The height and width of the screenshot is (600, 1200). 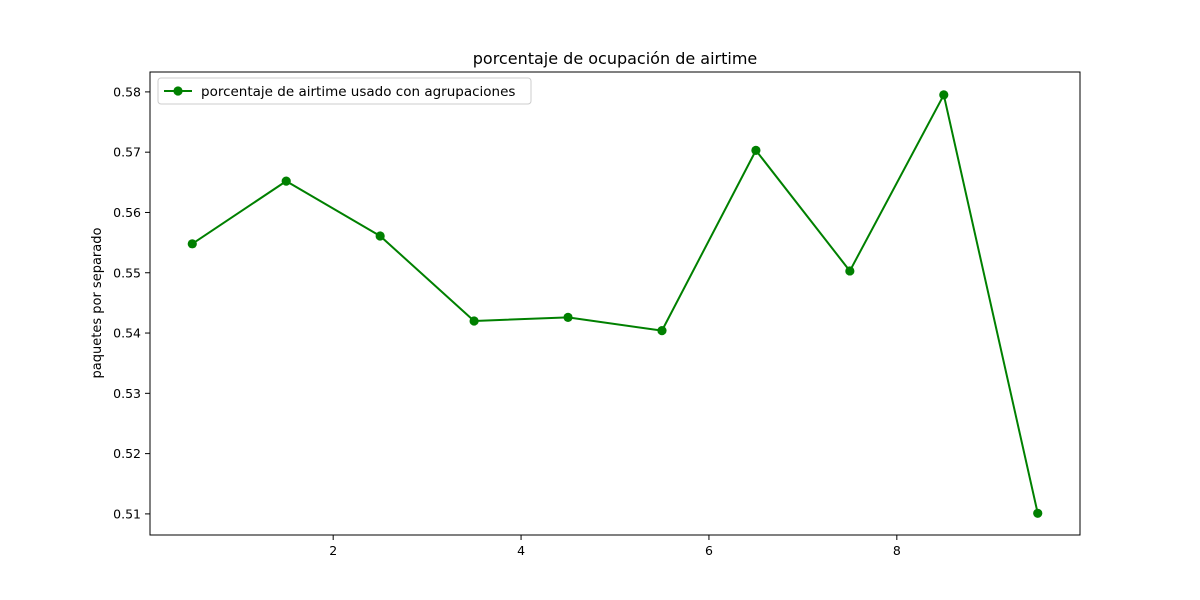 What do you see at coordinates (178, 91) in the screenshot?
I see `legend-marker` at bounding box center [178, 91].